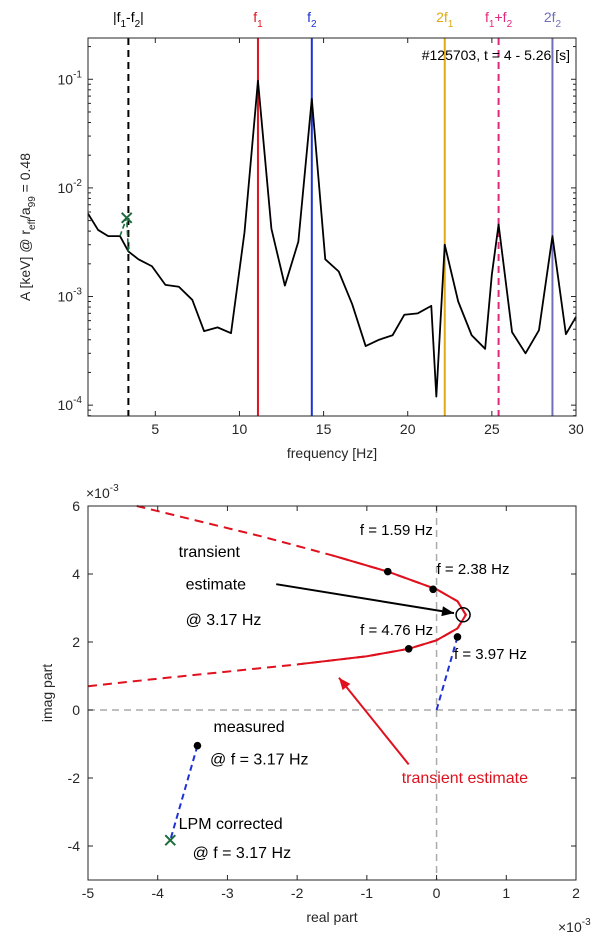  Describe the element at coordinates (197, 745) in the screenshot. I see `measured-point` at that location.